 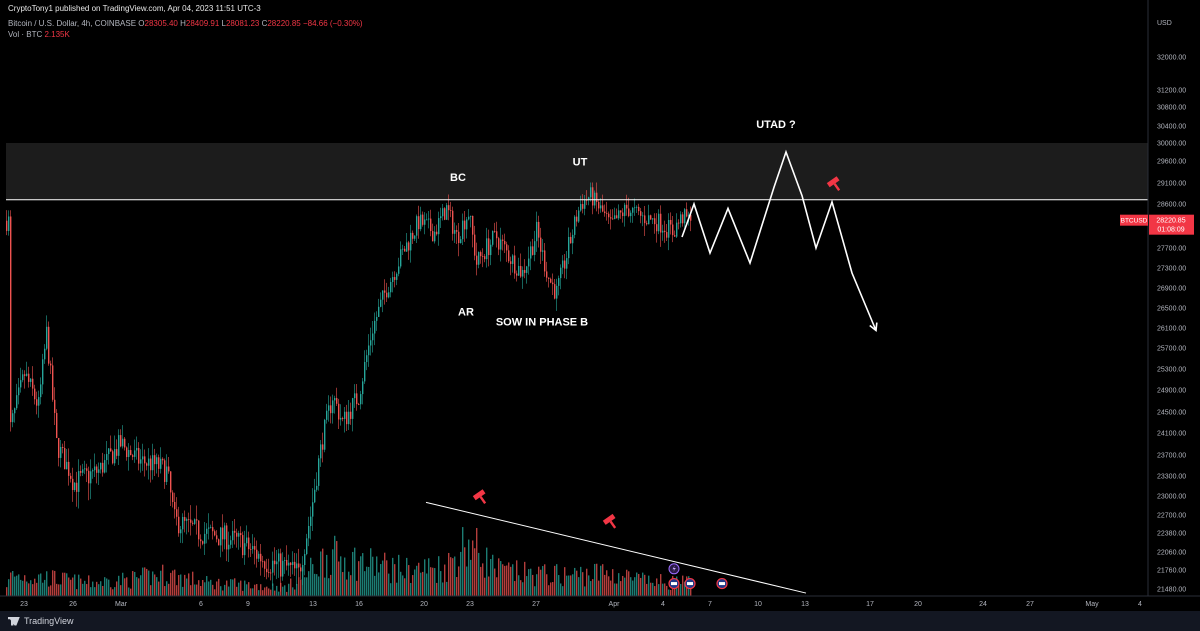 I want to click on annotation-label: AR, so click(x=466, y=313).